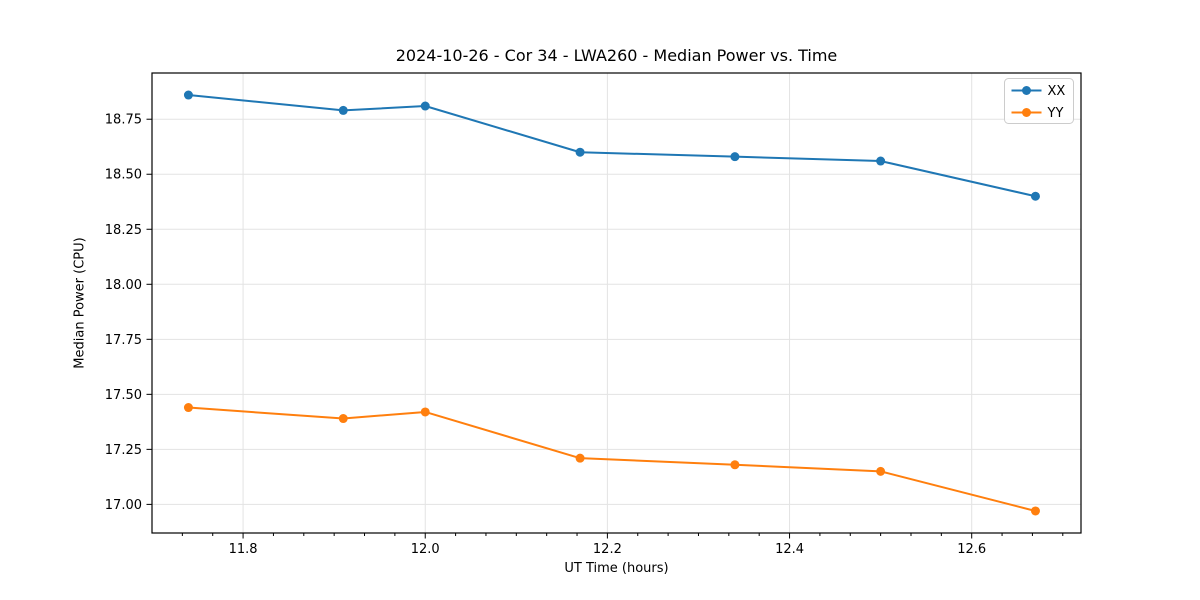 Image resolution: width=1200 pixels, height=600 pixels. What do you see at coordinates (123, 120) in the screenshot?
I see `y-tick-label: 18.75` at bounding box center [123, 120].